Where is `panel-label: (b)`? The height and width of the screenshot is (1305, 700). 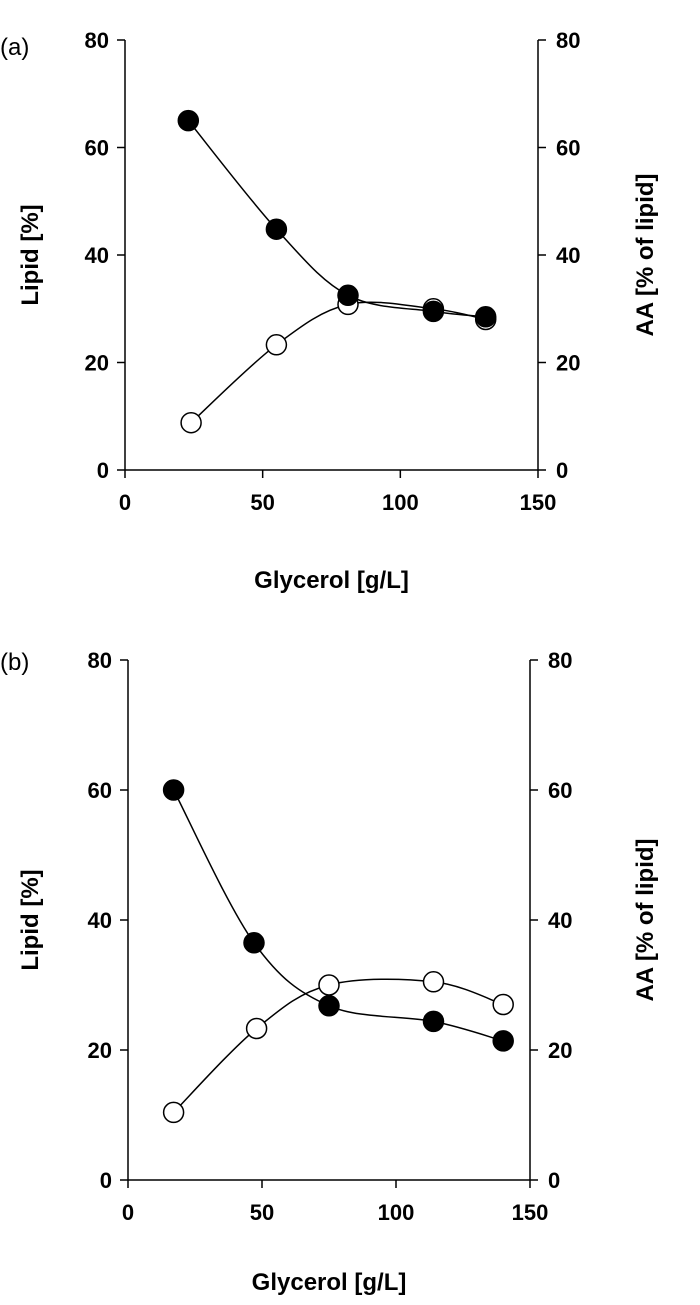
panel-label: (b) is located at coordinates (14, 662).